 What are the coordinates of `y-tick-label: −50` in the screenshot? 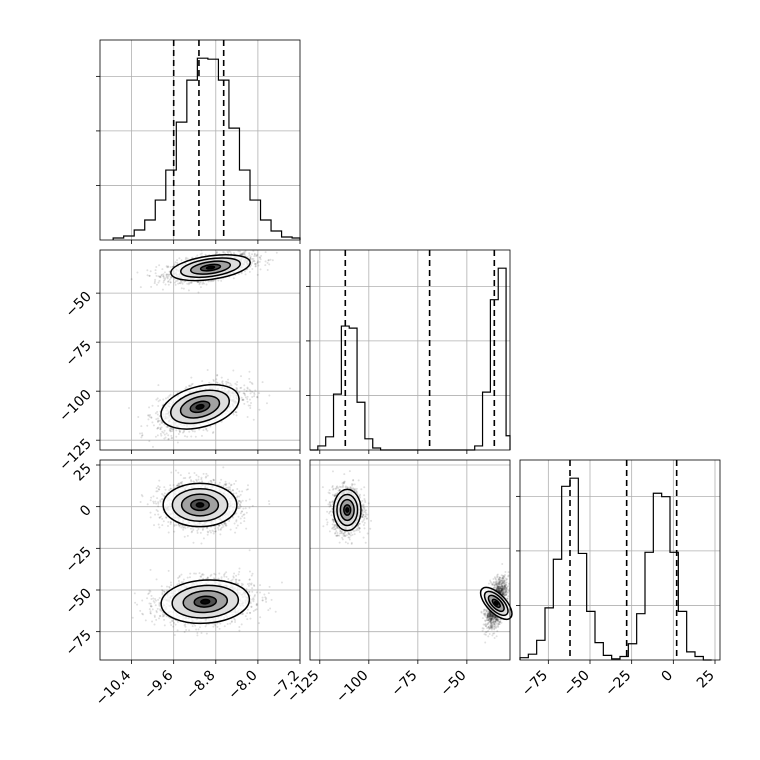 It's located at (79, 305).